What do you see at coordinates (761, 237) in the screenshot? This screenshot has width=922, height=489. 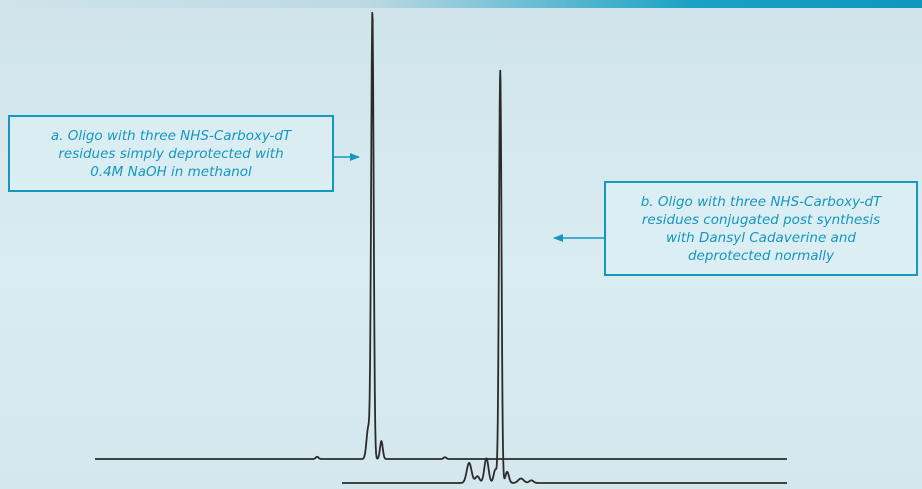 I see `annotation-b-line-3: with Dansyl Cadaverine and` at bounding box center [761, 237].